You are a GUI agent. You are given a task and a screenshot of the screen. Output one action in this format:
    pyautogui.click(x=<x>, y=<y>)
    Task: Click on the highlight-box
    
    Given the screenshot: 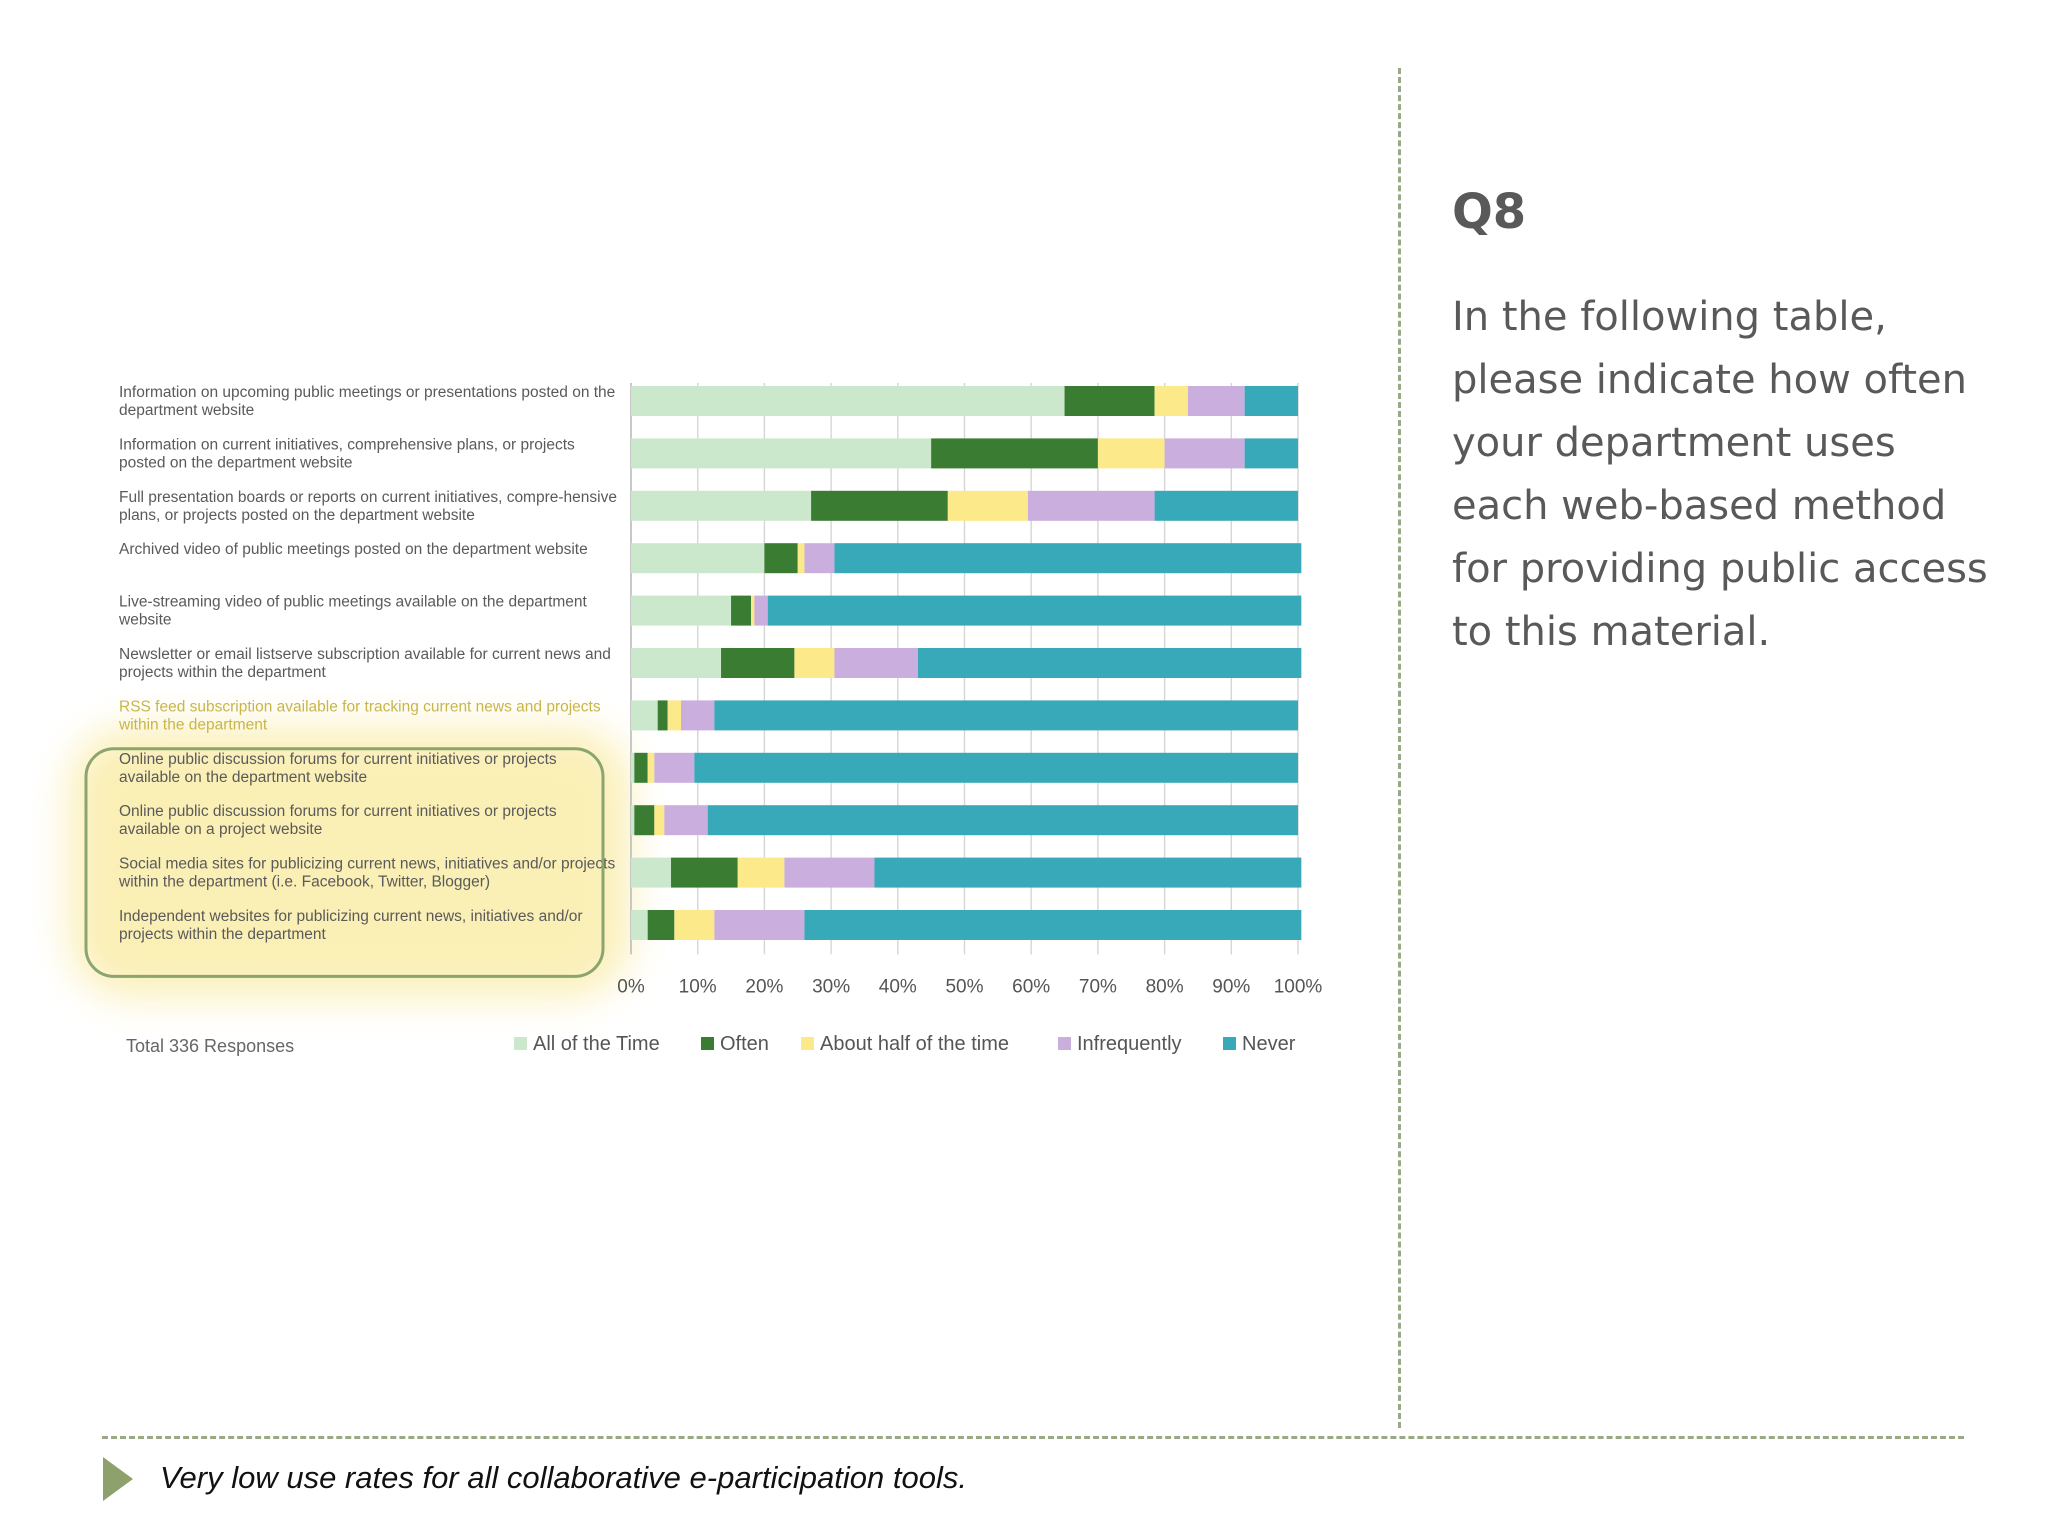 What is the action you would take?
    pyautogui.click(x=344, y=862)
    